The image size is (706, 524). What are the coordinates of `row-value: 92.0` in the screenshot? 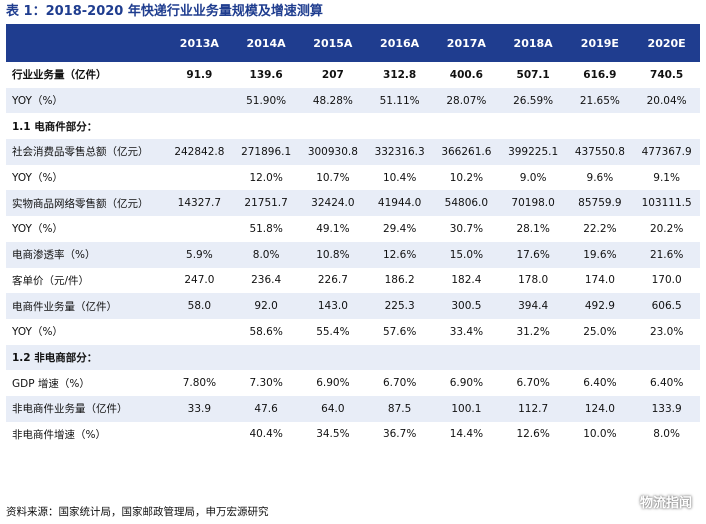 It's located at (266, 306).